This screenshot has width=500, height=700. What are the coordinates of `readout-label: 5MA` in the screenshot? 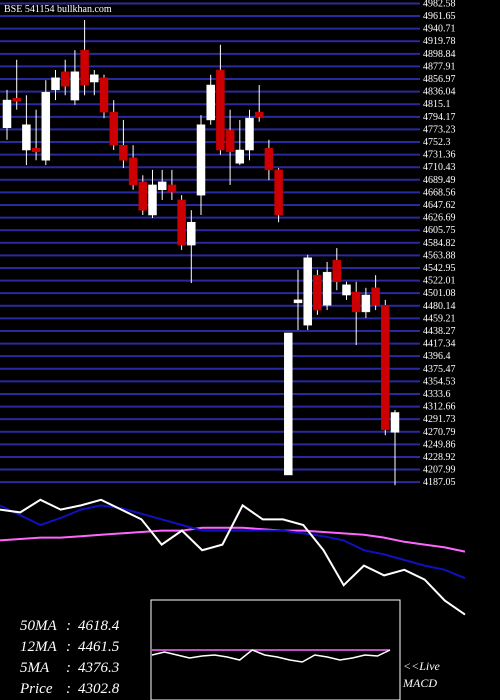 It's located at (35, 668).